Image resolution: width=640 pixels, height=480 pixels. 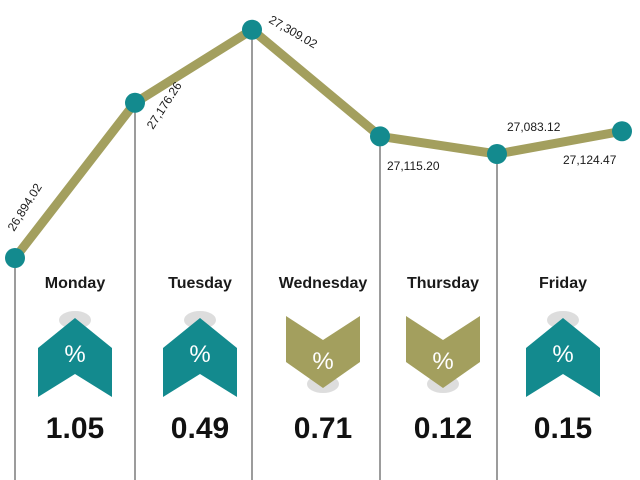 I want to click on up-arrow-icon-friday, so click(x=563, y=357).